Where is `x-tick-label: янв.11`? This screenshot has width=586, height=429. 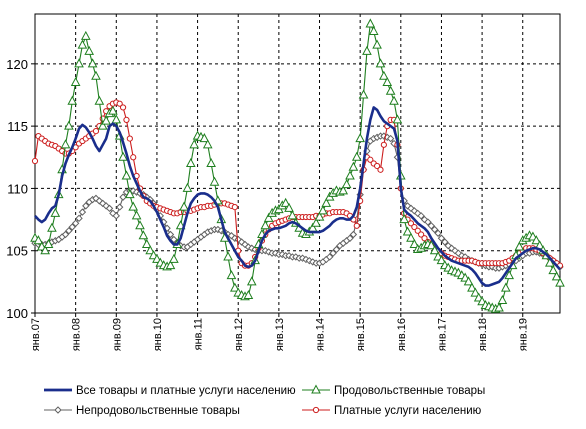 x-tick-label: янв.11 is located at coordinates (199, 334).